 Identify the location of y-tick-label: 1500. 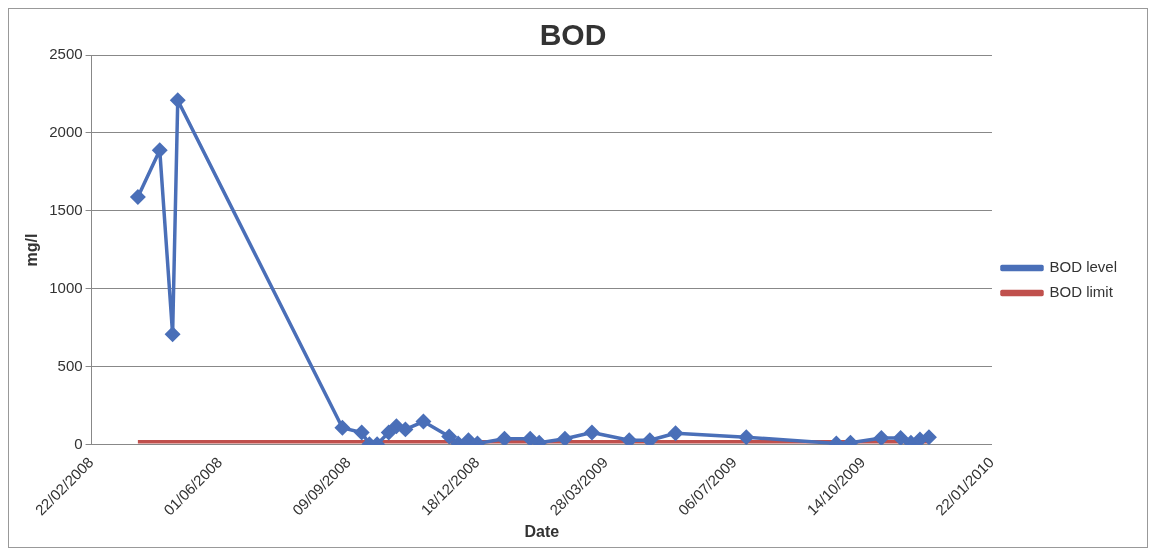
(66, 210).